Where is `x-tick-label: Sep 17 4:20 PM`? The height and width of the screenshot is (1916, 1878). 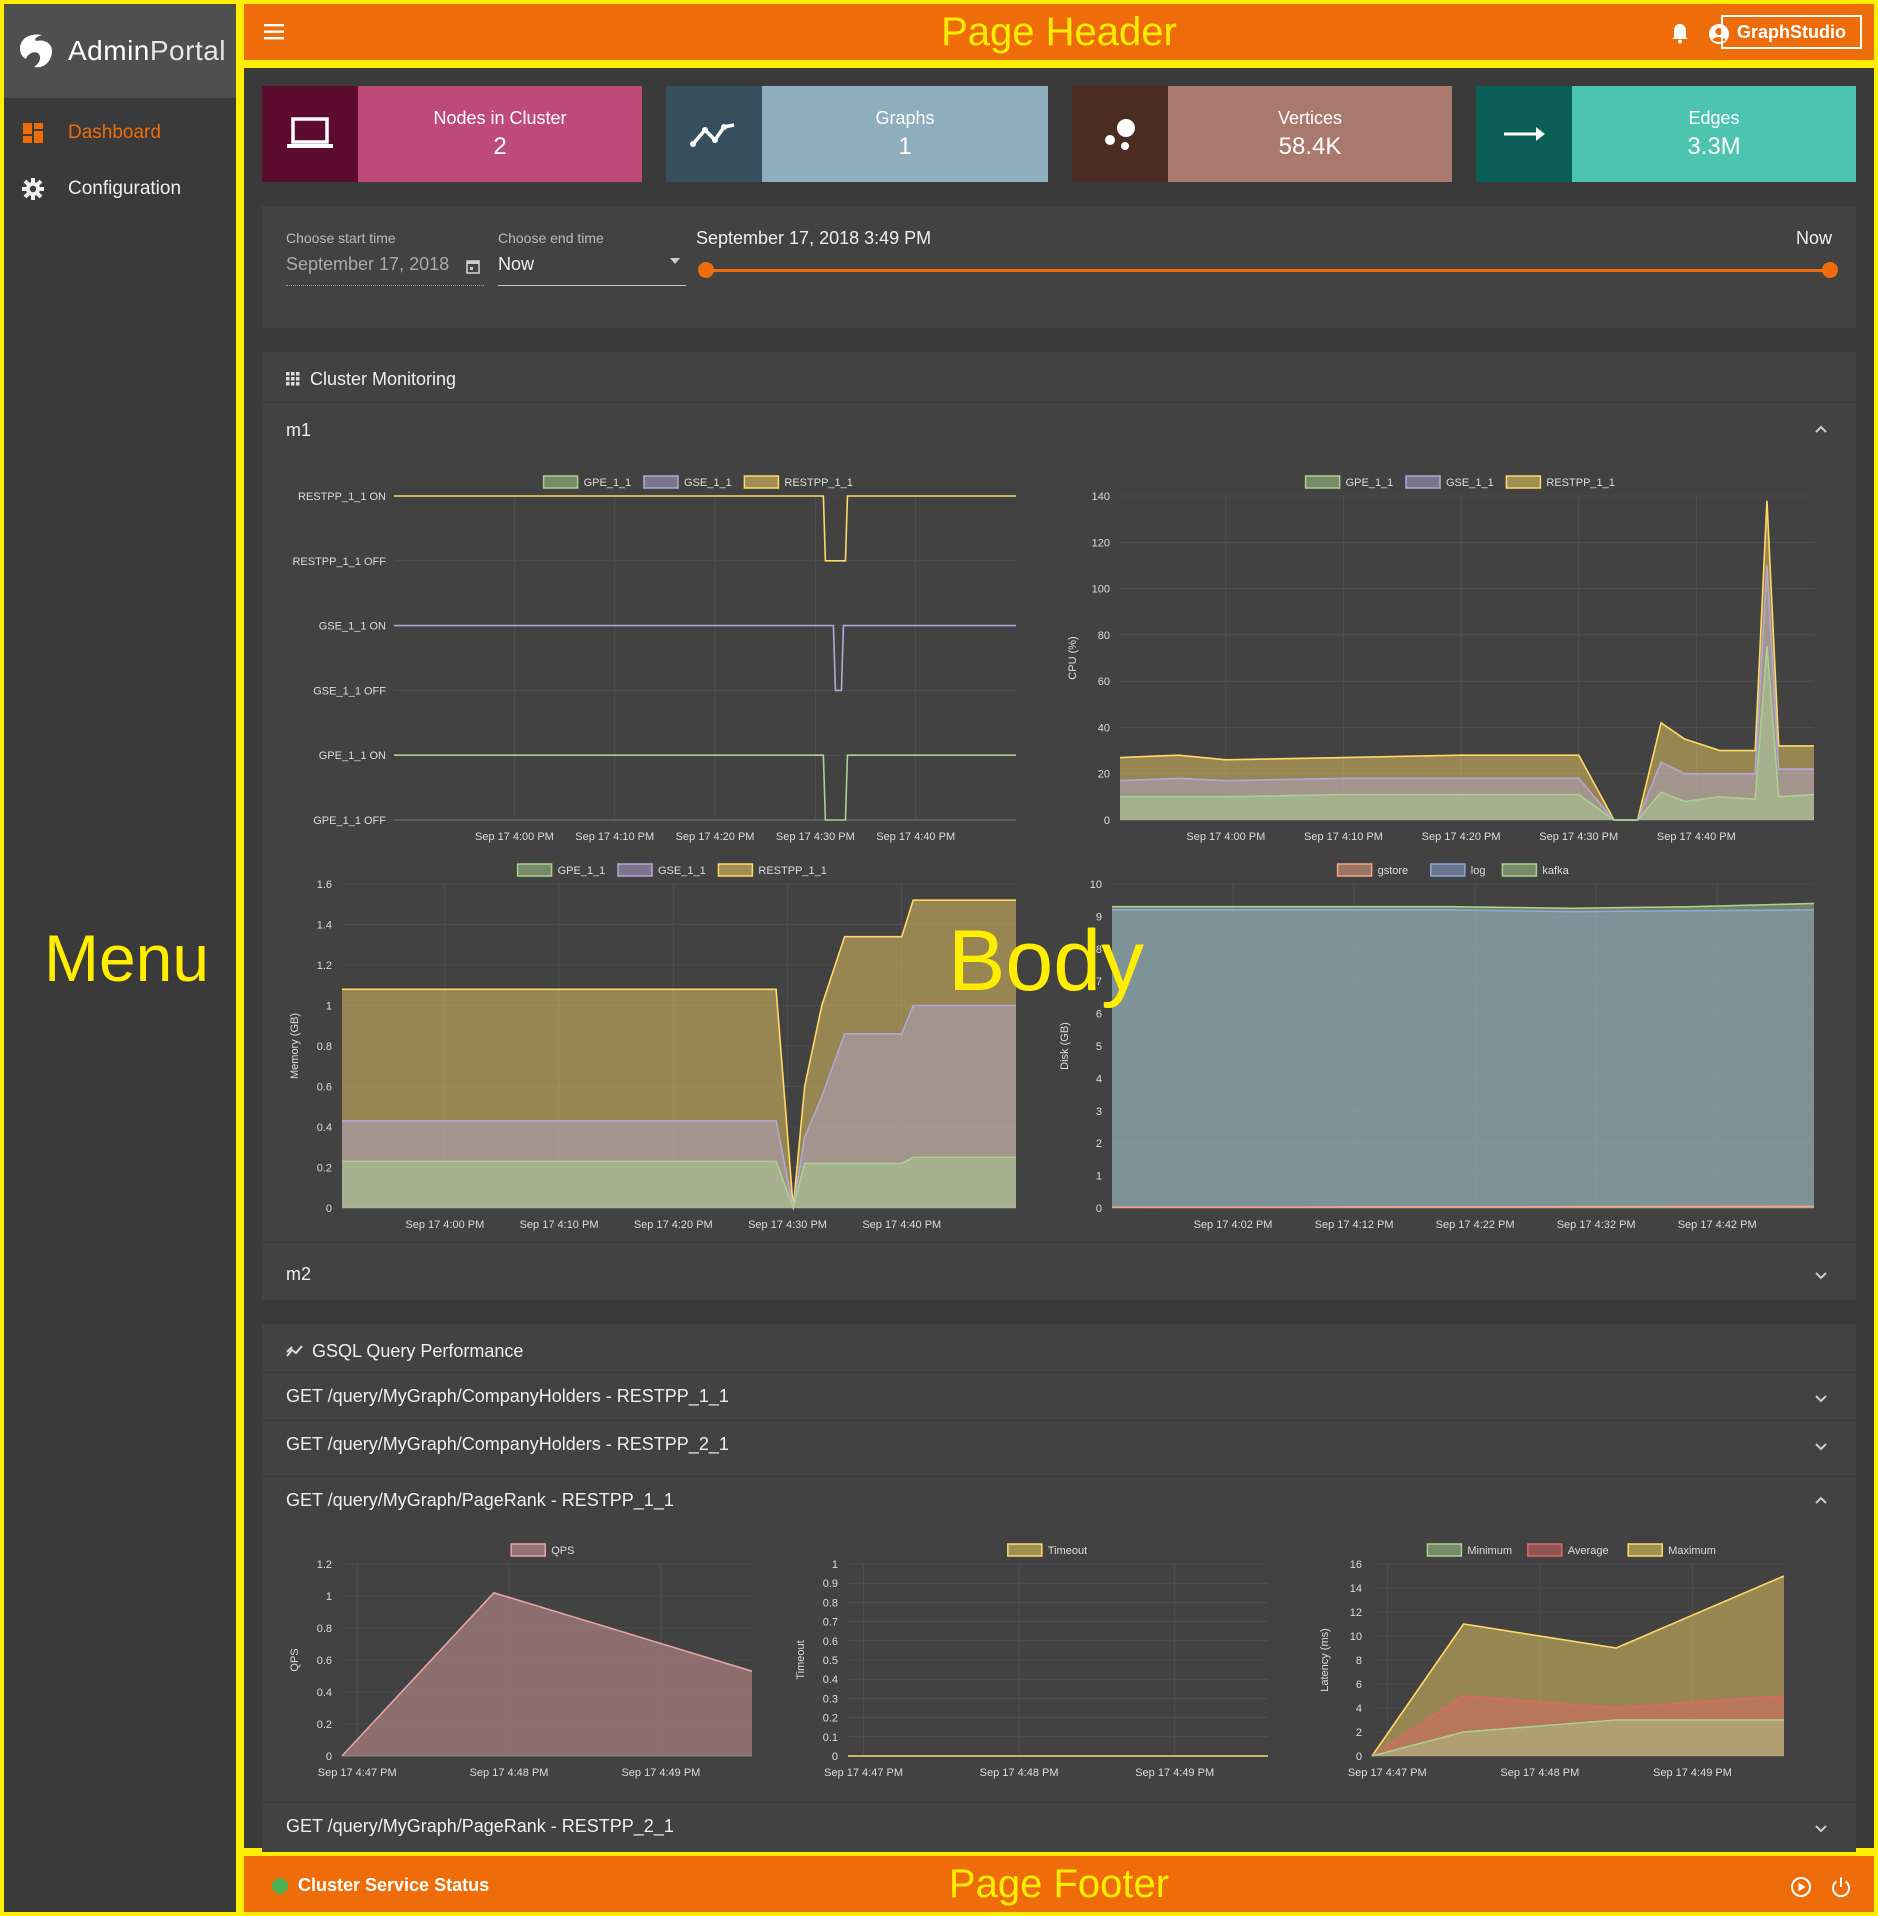 x-tick-label: Sep 17 4:20 PM is located at coordinates (673, 1225).